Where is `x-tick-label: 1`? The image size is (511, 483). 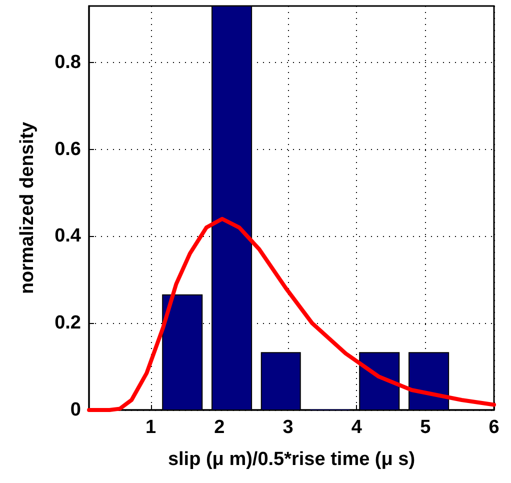 x-tick-label: 1 is located at coordinates (150, 427).